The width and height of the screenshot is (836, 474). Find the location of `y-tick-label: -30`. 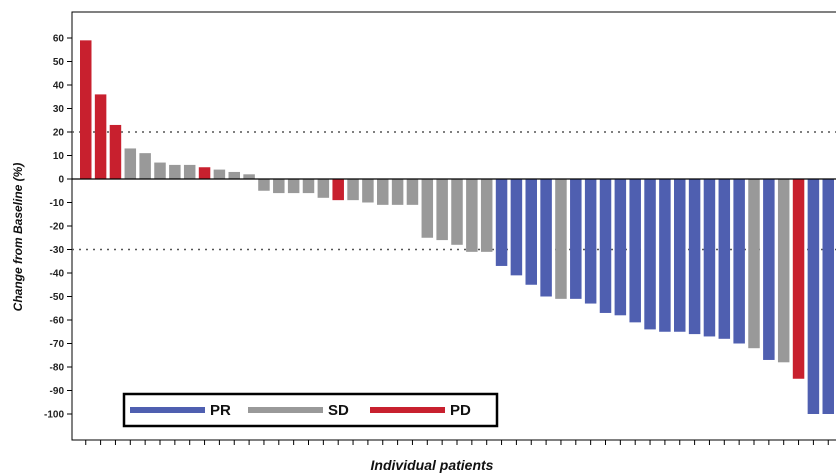

y-tick-label: -30 is located at coordinates (57, 250).